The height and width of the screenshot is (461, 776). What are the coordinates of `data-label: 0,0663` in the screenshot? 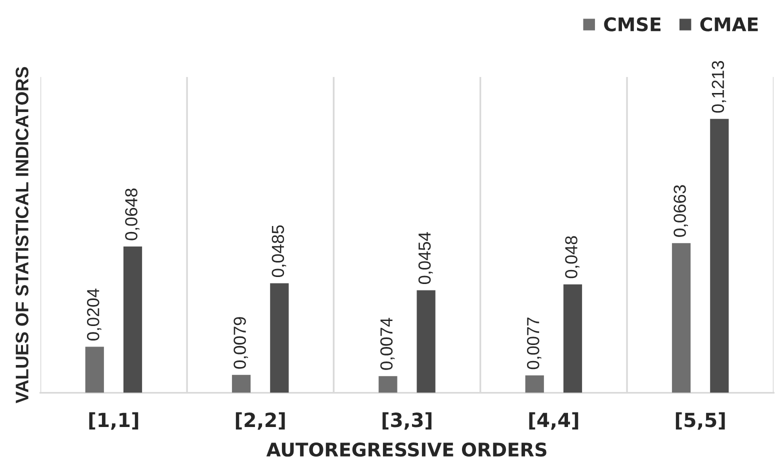 It's located at (681, 211).